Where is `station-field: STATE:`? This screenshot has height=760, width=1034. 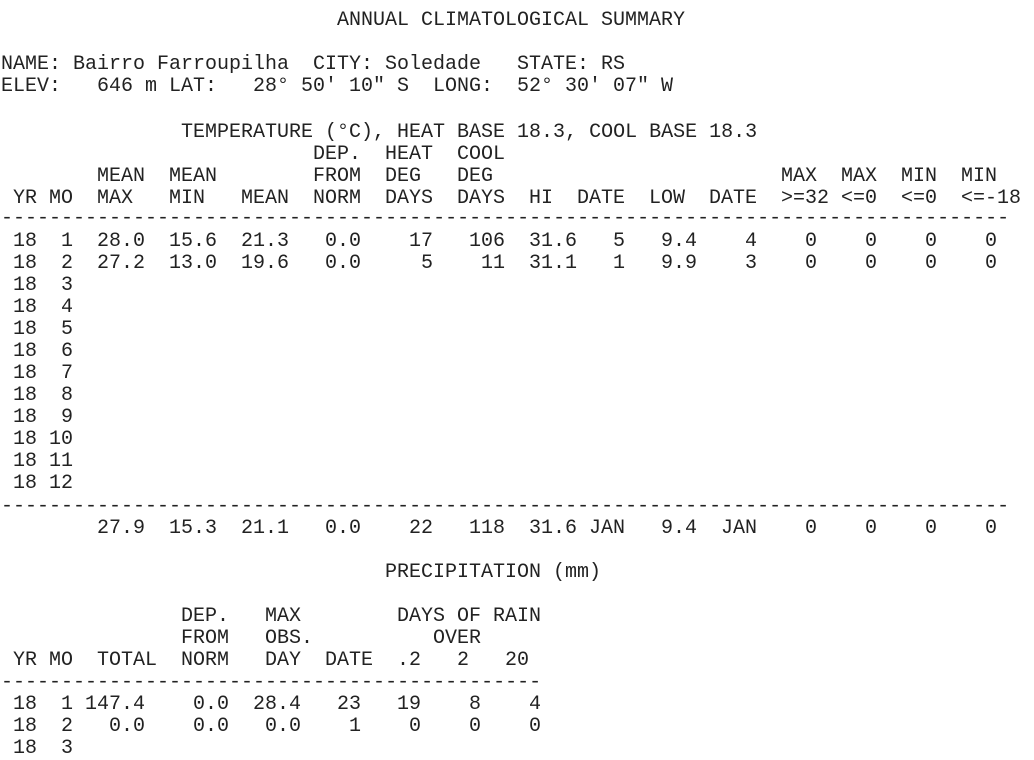
station-field: STATE: is located at coordinates (553, 64).